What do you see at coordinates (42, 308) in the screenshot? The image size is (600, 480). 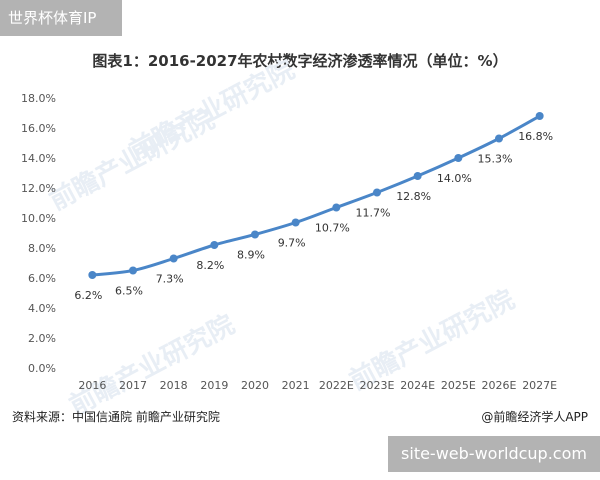 I see `y-tick-label: 4.0%` at bounding box center [42, 308].